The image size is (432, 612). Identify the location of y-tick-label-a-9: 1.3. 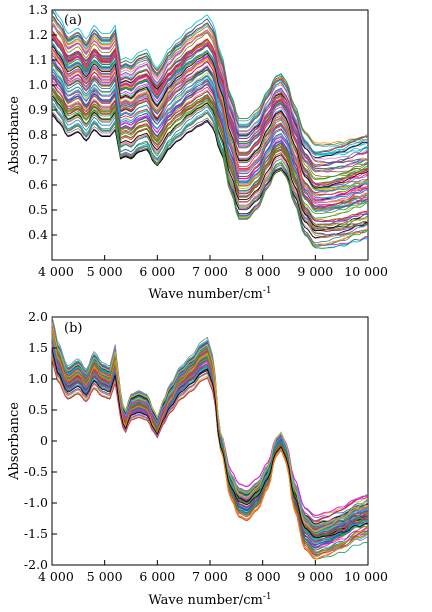
(38, 9).